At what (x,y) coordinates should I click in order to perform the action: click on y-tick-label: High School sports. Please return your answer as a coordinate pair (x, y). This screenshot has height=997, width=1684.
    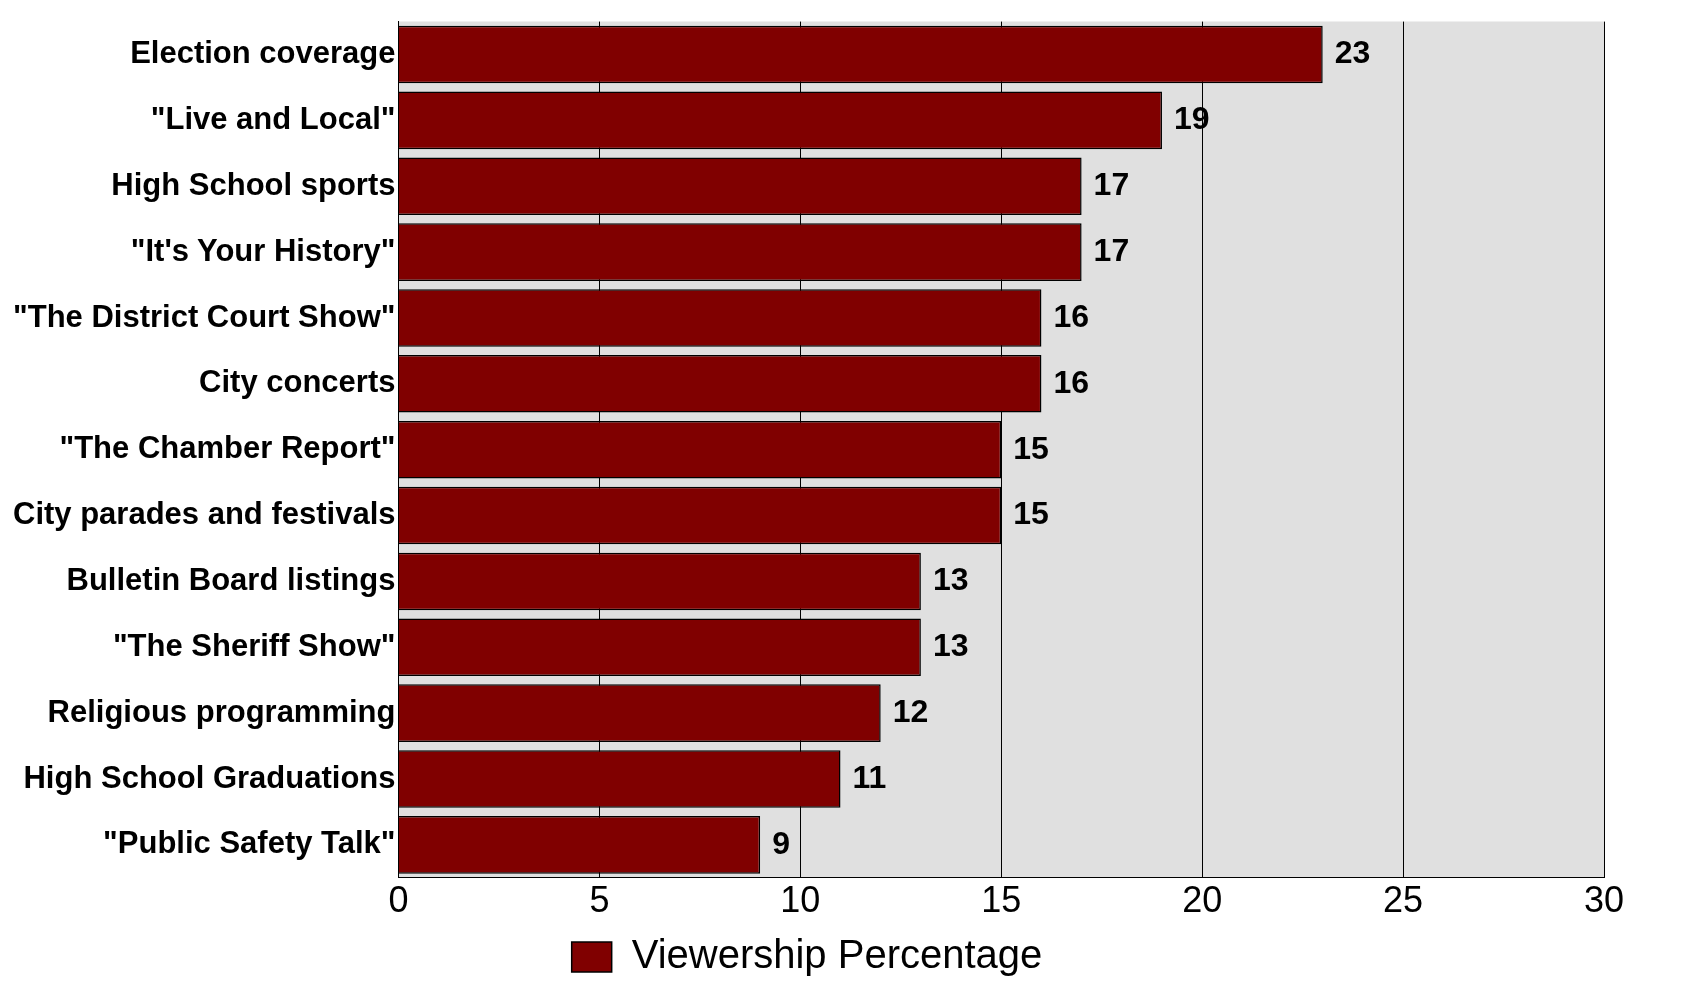
    Looking at the image, I should click on (253, 184).